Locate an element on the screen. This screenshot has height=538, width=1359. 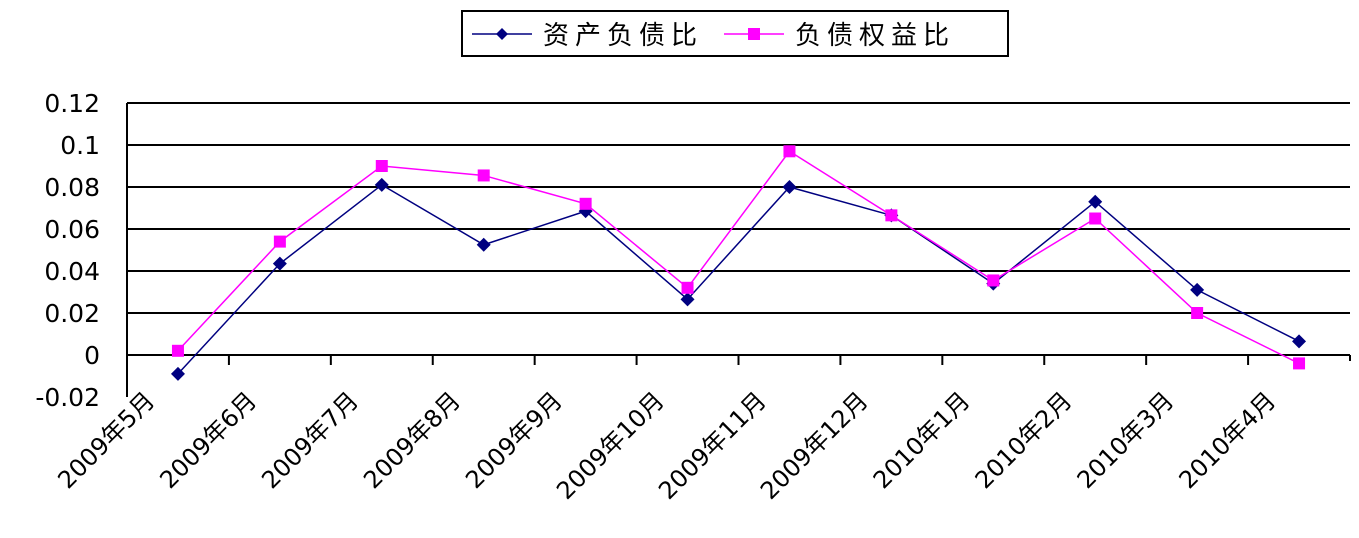
x-tick-label: 2010年4月 is located at coordinates (1228, 440).